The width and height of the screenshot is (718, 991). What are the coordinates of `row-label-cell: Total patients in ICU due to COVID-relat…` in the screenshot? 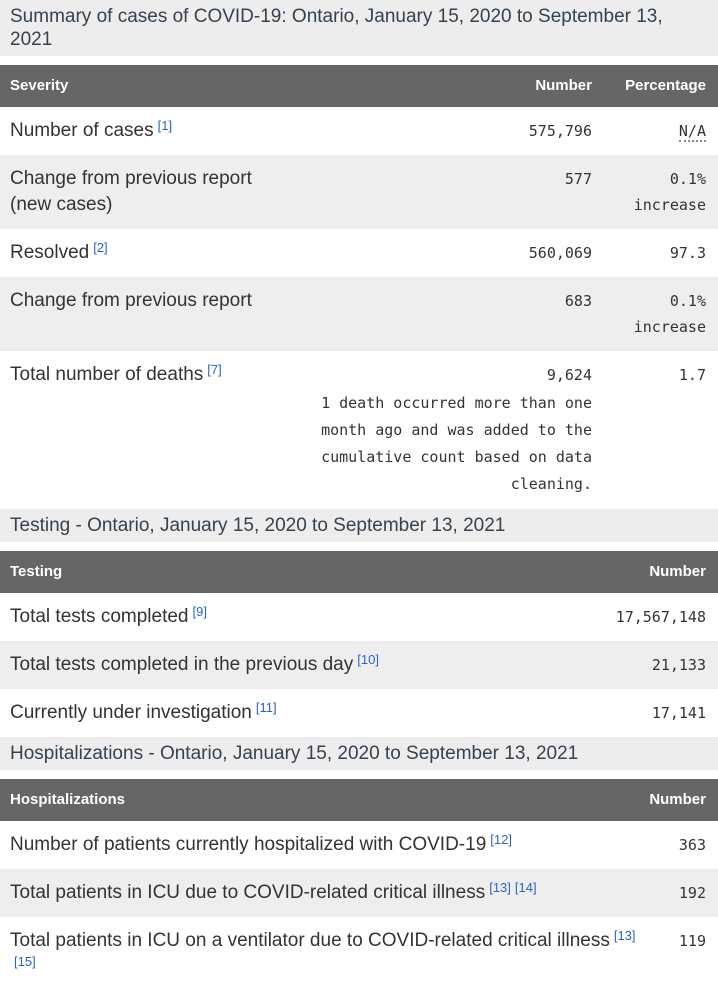 It's located at (318, 893).